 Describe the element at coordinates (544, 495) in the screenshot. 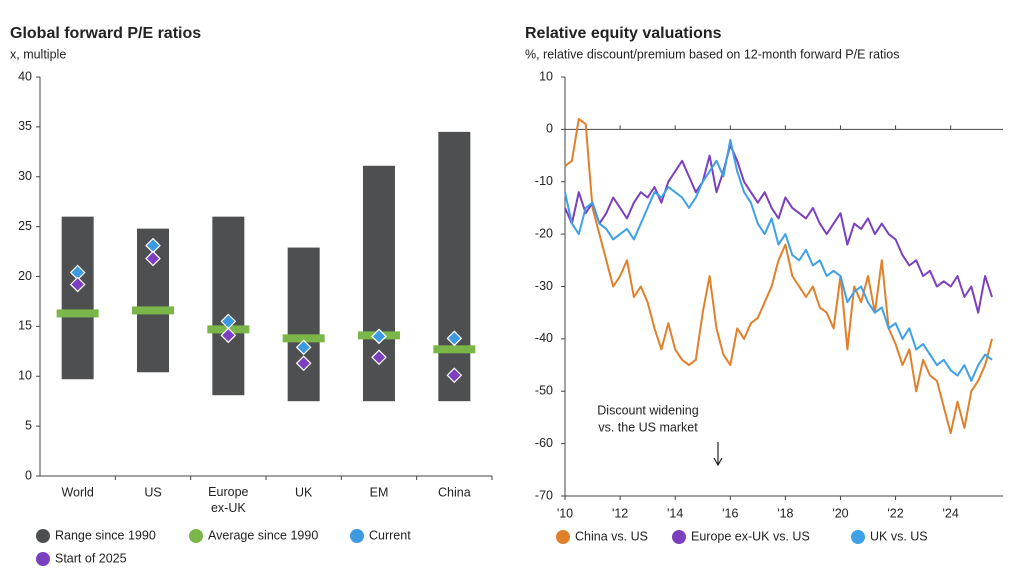

I see `y-tick-label: -70` at that location.